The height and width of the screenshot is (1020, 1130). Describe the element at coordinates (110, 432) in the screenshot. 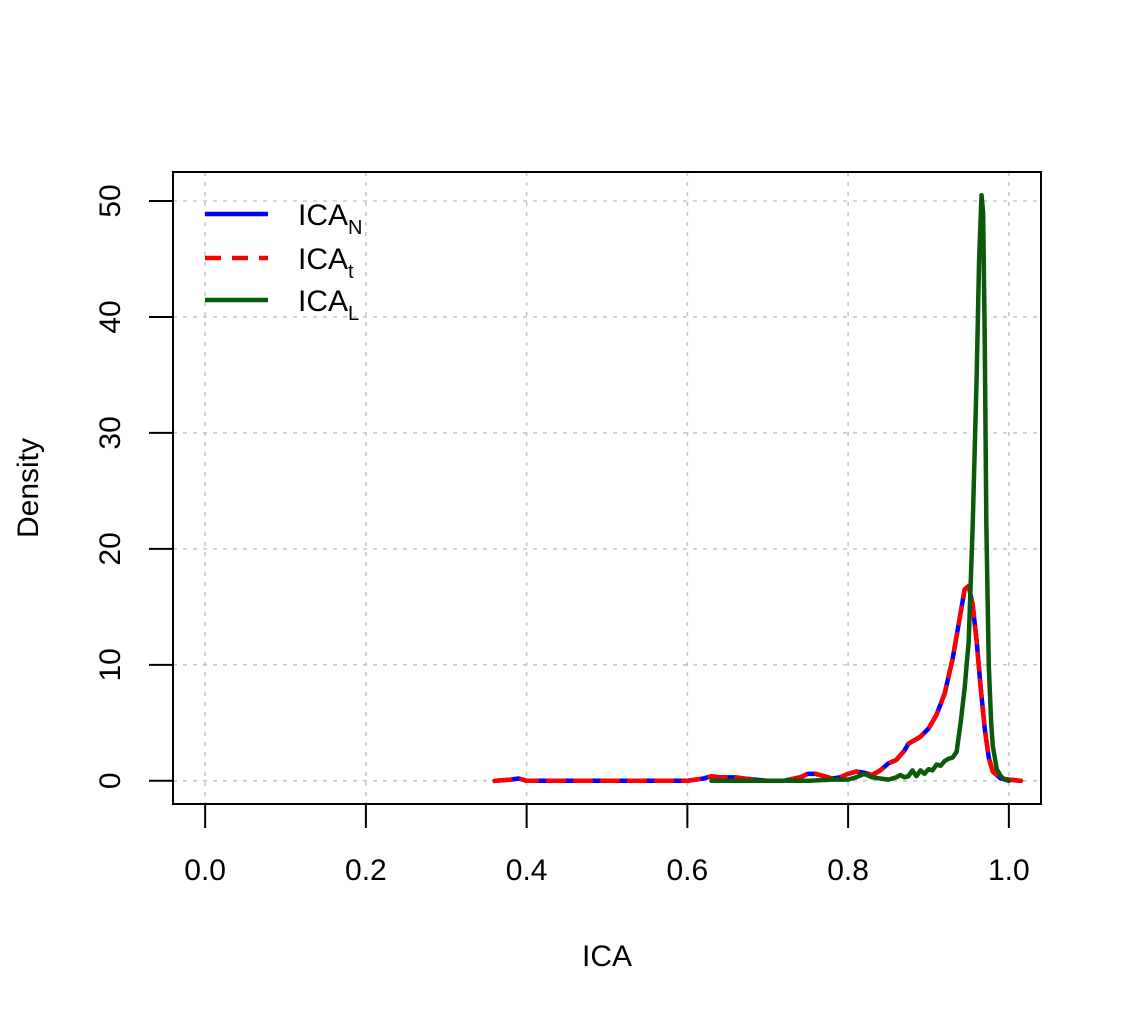

I see `y-tick-label: 30` at that location.